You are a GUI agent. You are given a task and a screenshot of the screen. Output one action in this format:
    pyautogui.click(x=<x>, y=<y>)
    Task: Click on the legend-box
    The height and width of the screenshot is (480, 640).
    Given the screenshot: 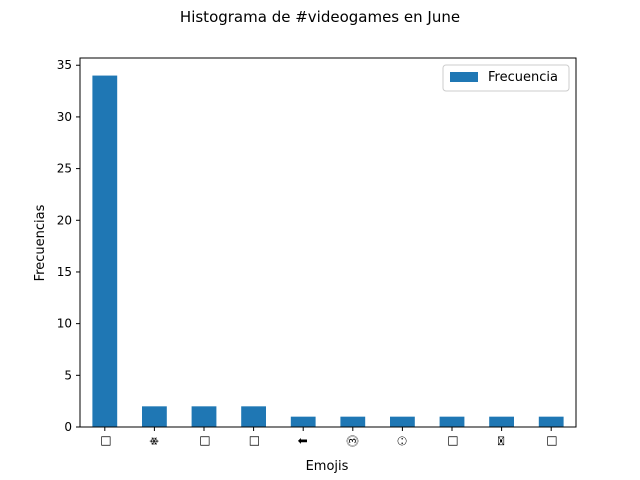 What is the action you would take?
    pyautogui.click(x=506, y=78)
    